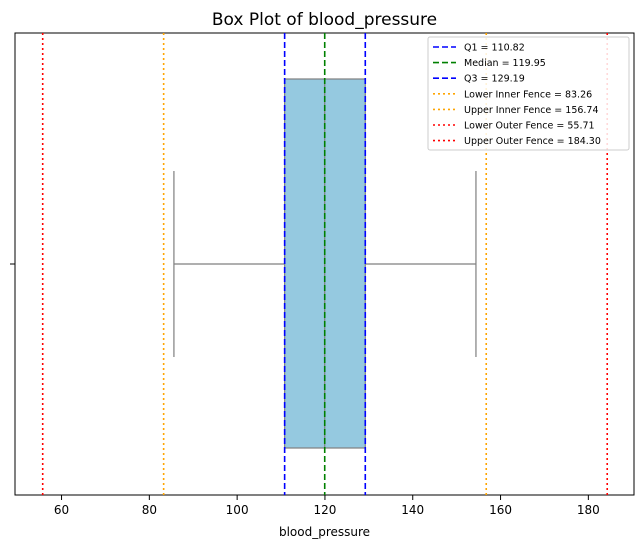  I want to click on legend-frame, so click(528, 93).